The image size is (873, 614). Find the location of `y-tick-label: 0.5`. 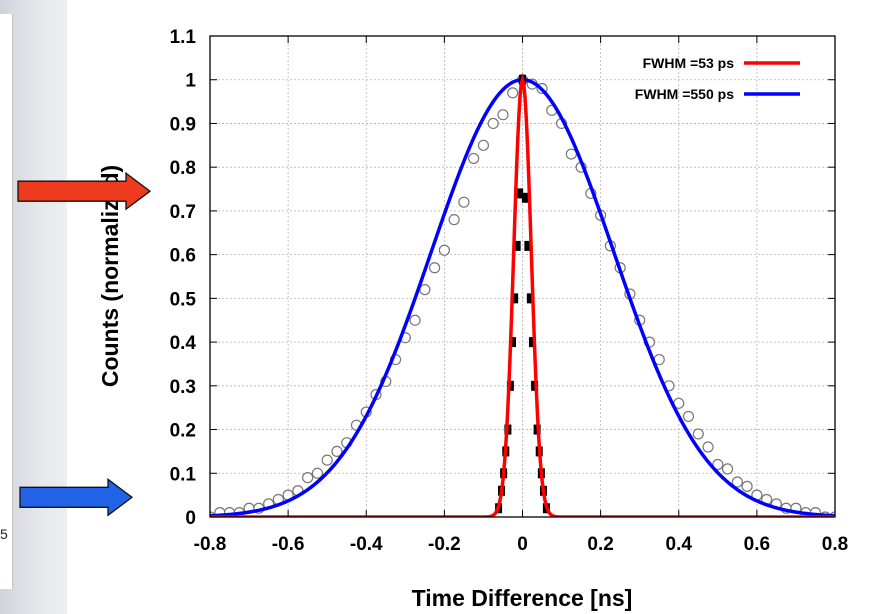

y-tick-label: 0.5 is located at coordinates (183, 299).